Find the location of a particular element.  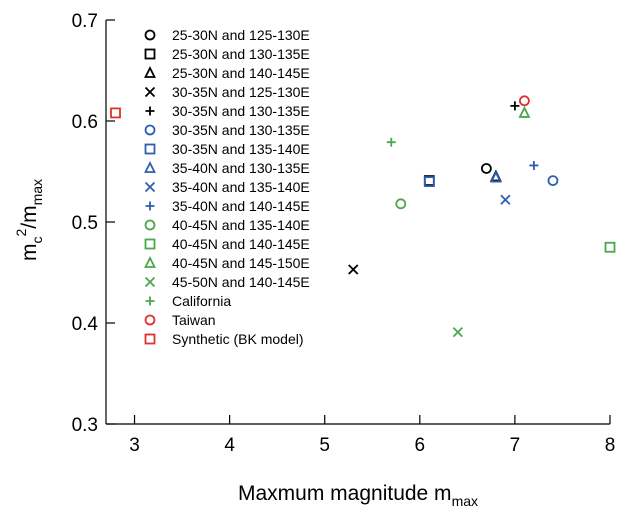

legend-label: 35-40N and 130-135E is located at coordinates (241, 168).